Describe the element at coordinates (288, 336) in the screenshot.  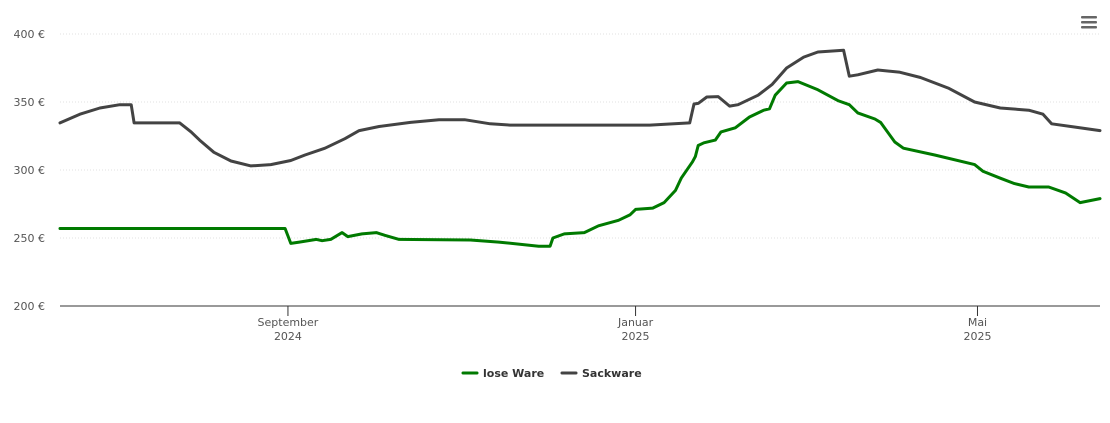
I see `x-tick-sublabel: 2024` at that location.